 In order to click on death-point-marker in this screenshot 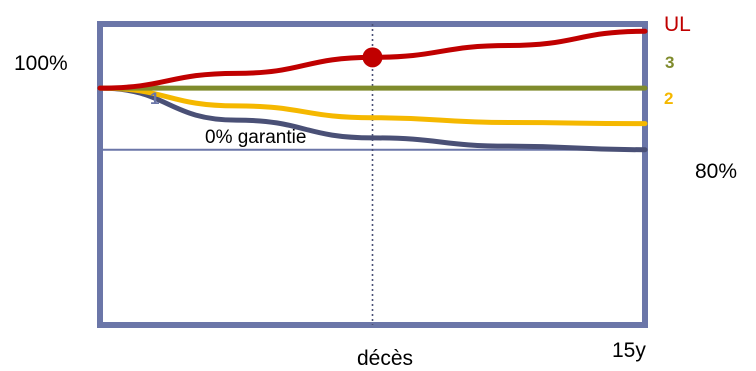, I will do `click(372, 57)`.